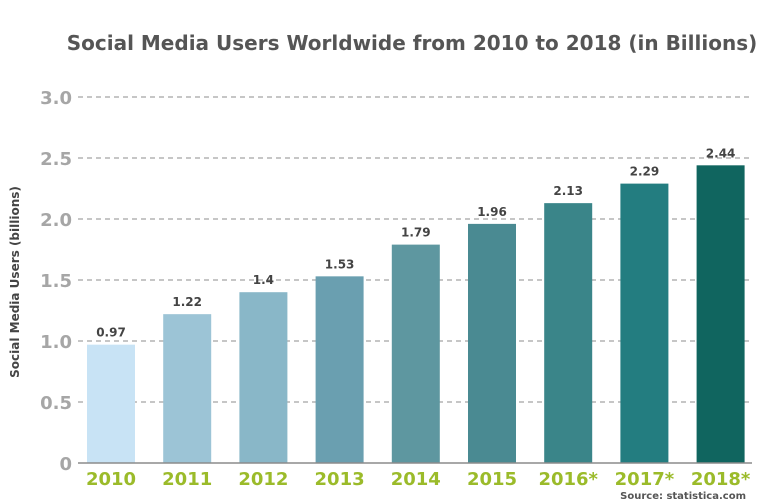 This screenshot has height=503, width=768. What do you see at coordinates (683, 496) in the screenshot?
I see `source-note: Source: statistica.com` at bounding box center [683, 496].